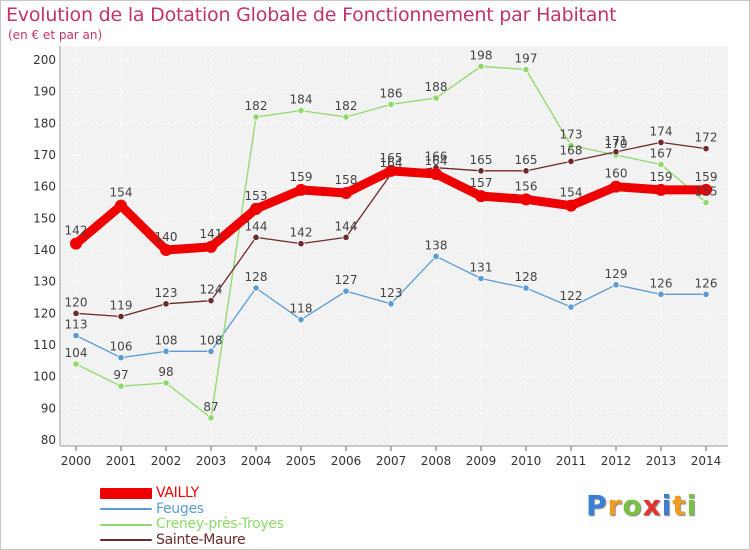 Image resolution: width=750 pixels, height=550 pixels. What do you see at coordinates (44, 345) in the screenshot?
I see `y-tick-label: 110` at bounding box center [44, 345].